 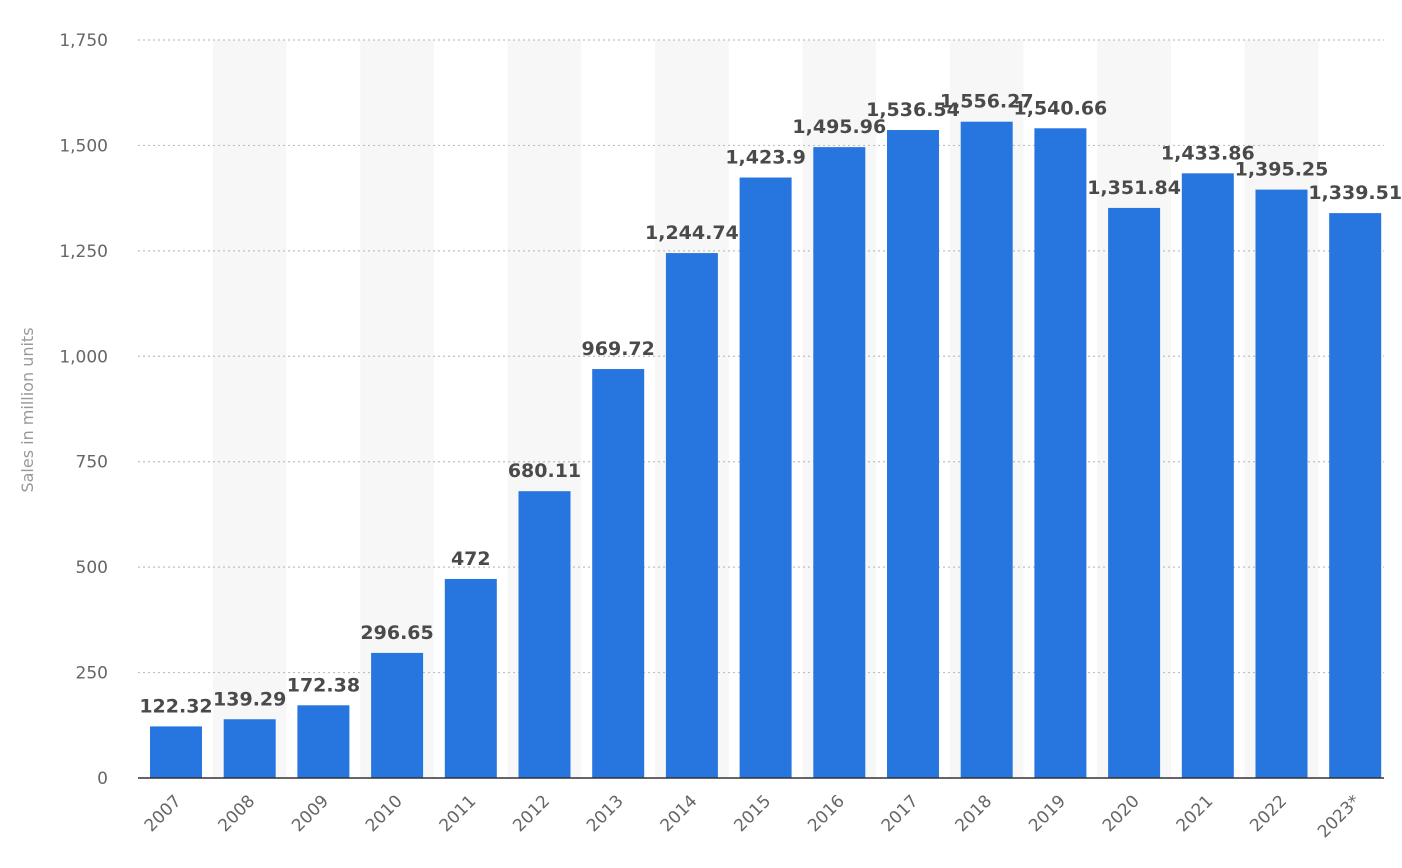 I want to click on x-tick-label: 2010, so click(x=384, y=813).